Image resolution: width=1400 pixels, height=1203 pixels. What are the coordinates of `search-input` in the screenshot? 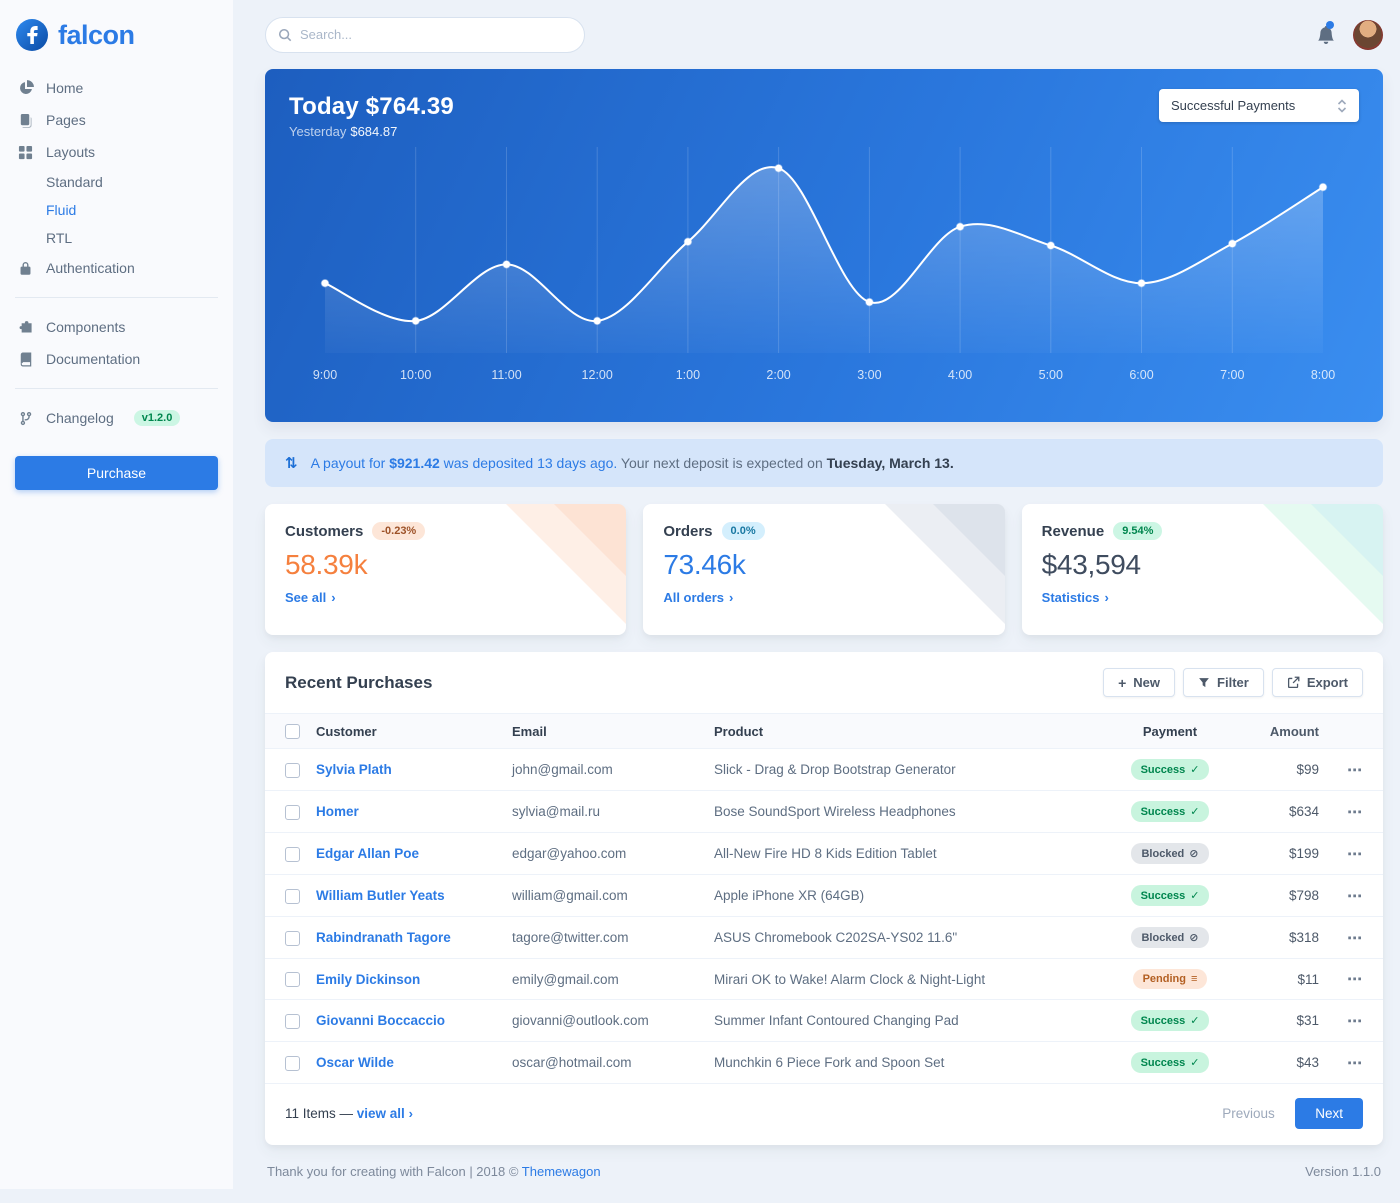 It's located at (425, 34).